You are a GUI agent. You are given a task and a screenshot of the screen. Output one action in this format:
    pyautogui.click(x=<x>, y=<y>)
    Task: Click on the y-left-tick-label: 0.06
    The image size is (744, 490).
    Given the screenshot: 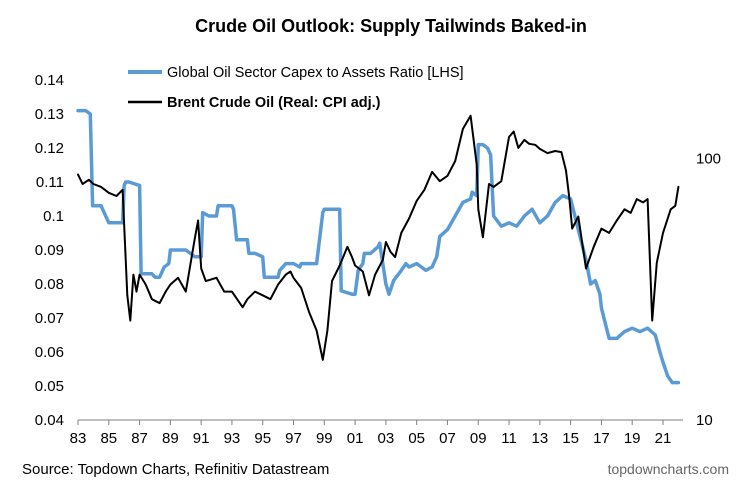 What is the action you would take?
    pyautogui.click(x=49, y=352)
    